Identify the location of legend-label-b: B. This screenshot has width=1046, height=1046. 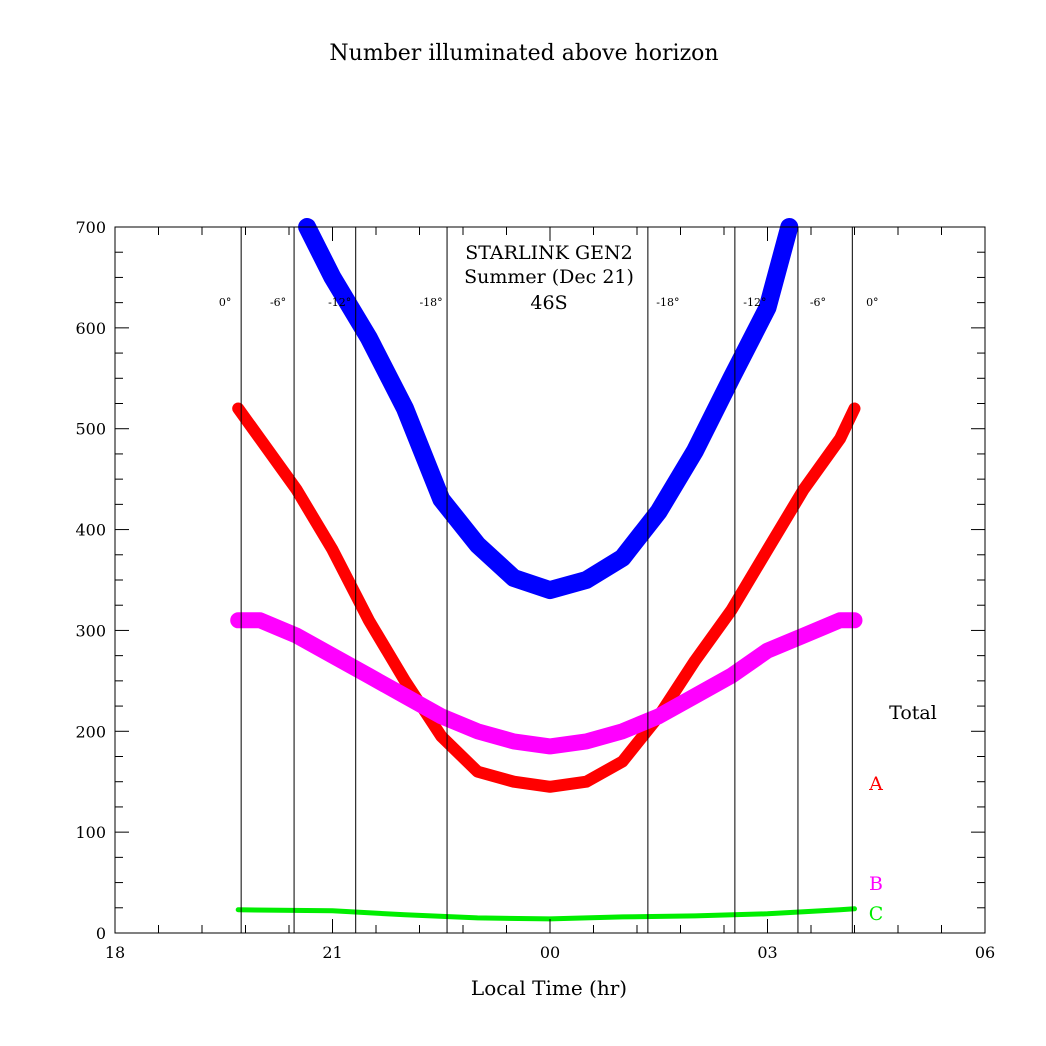
(876, 884).